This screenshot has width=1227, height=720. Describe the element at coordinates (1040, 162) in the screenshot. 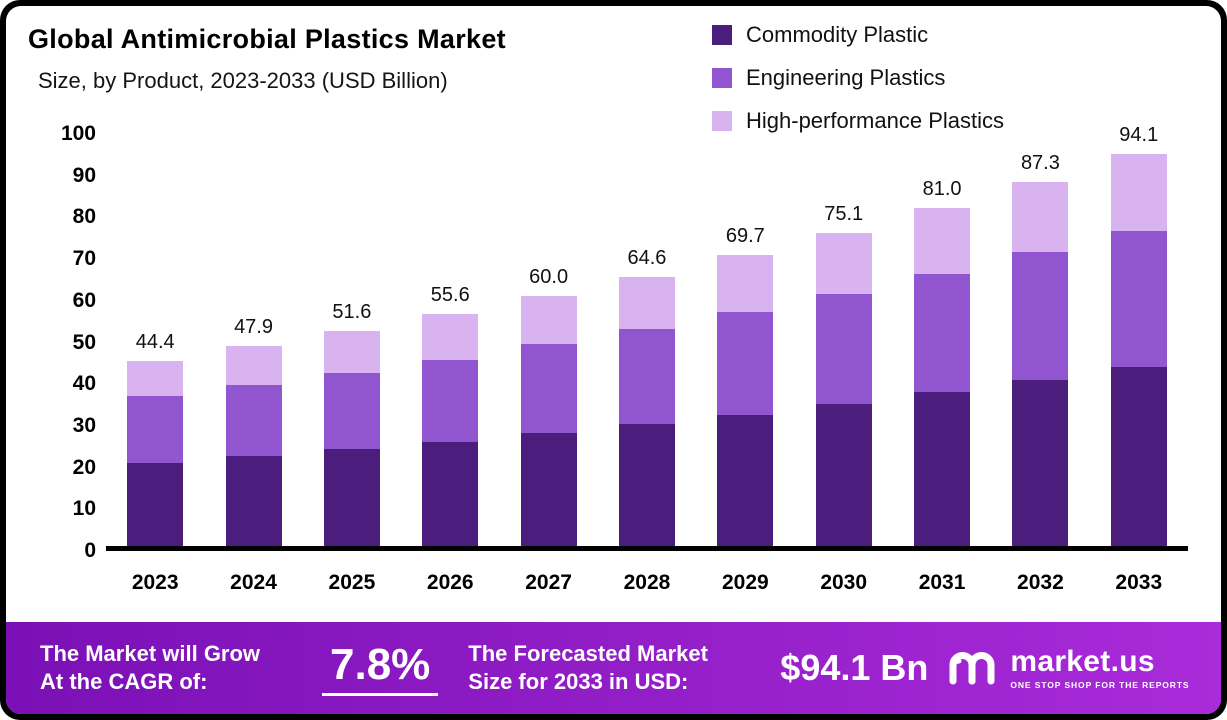

I see `bar-total-label: 87.3` at that location.